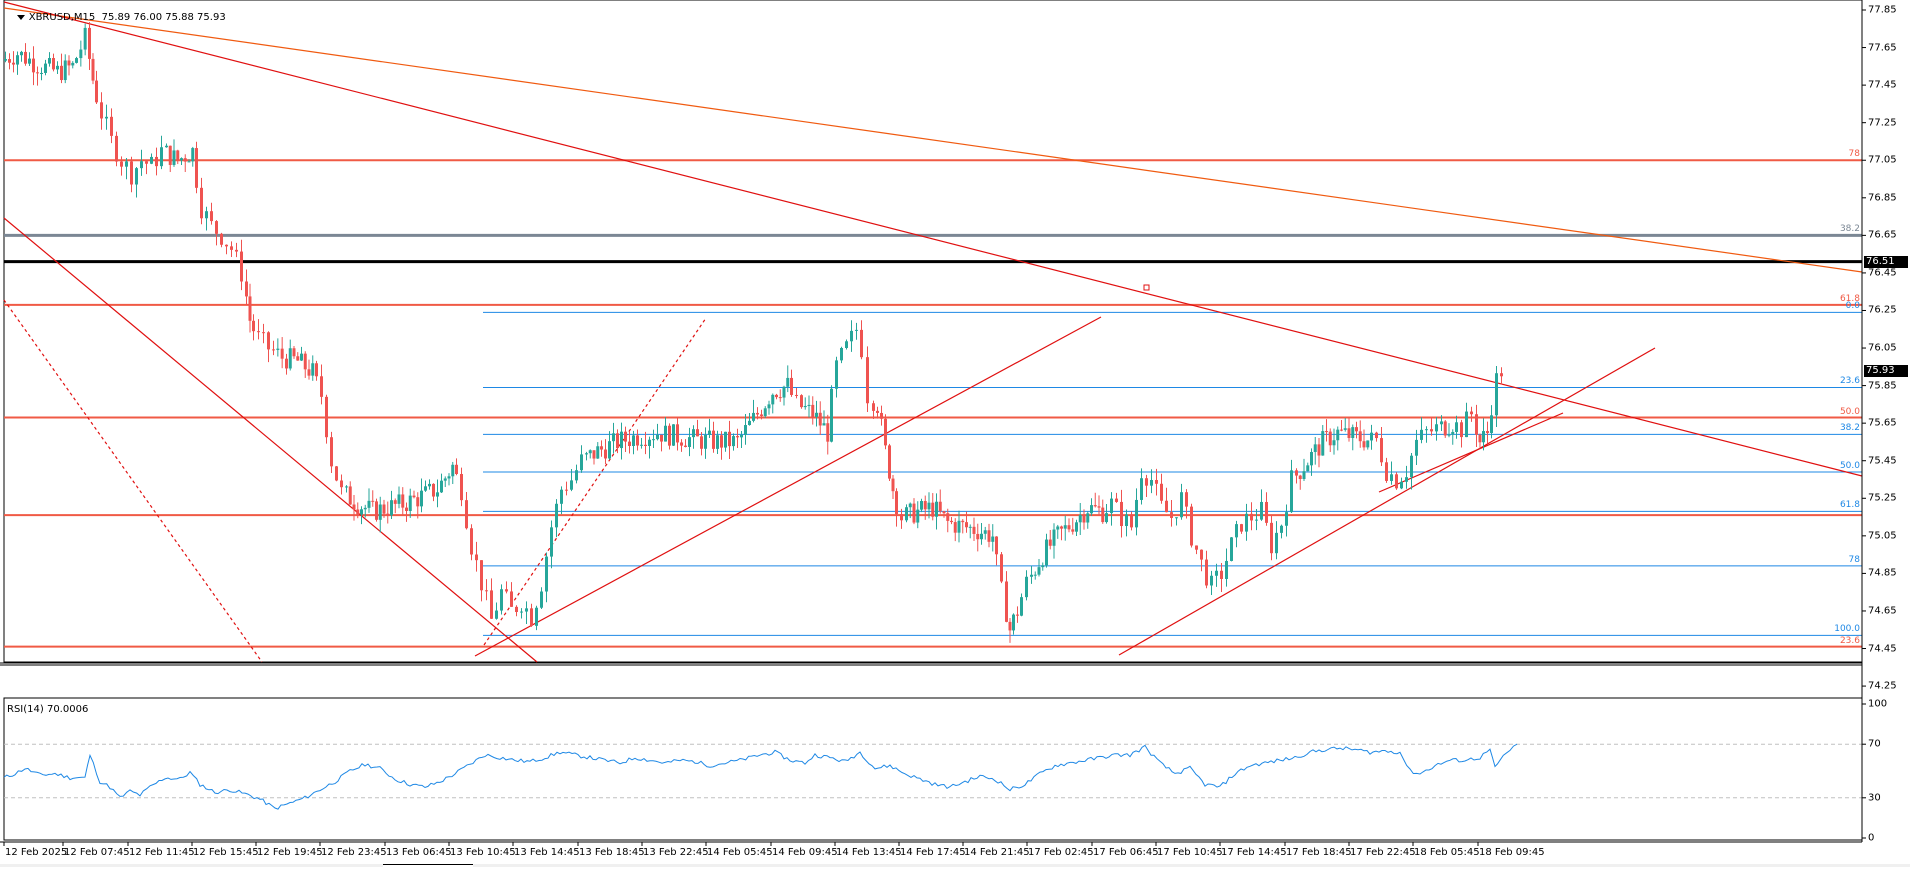 This screenshot has height=870, width=1910. Describe the element at coordinates (1882, 48) in the screenshot. I see `price-axis-label: 77.65` at that location.